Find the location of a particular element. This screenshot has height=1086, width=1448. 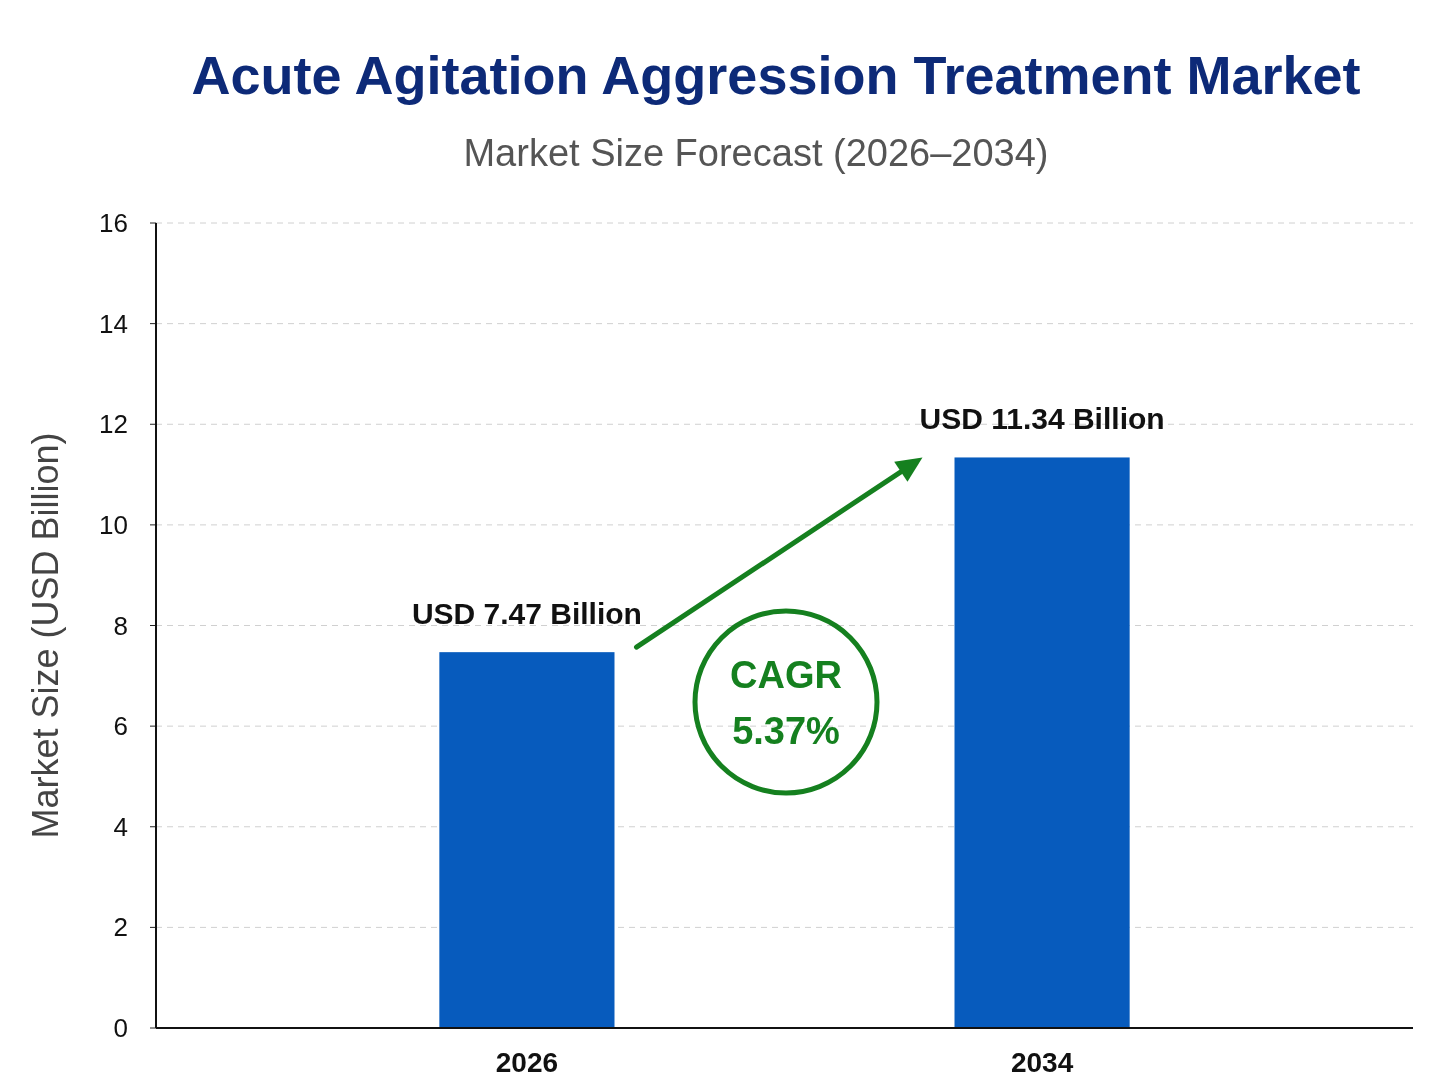

y-tick-label: 0 is located at coordinates (120, 1028).